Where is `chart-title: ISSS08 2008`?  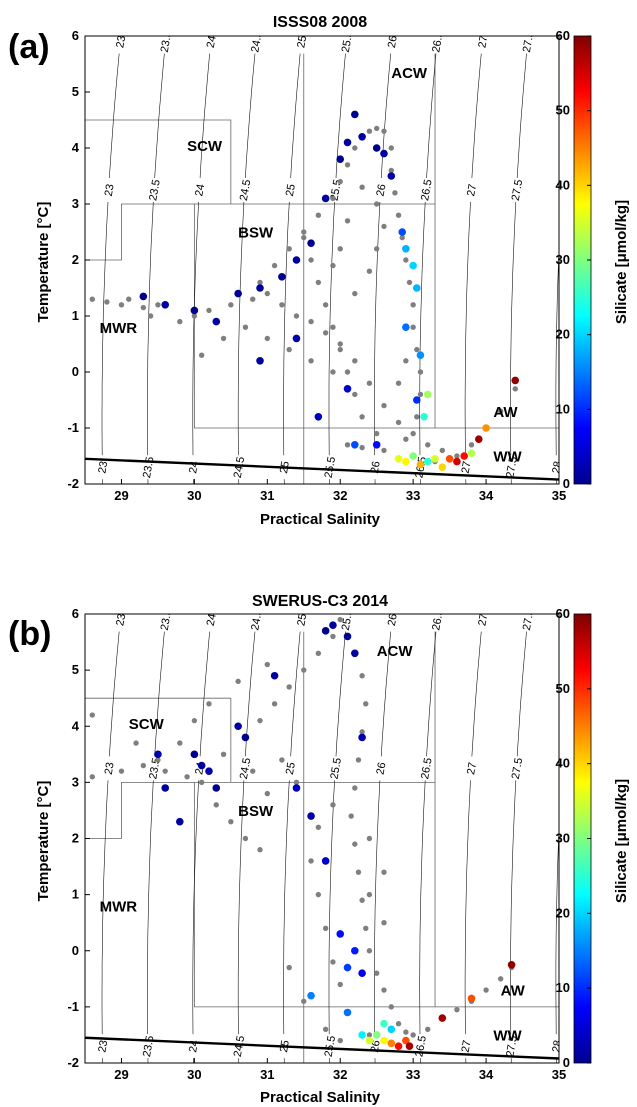 chart-title: ISSS08 2008 is located at coordinates (320, 22).